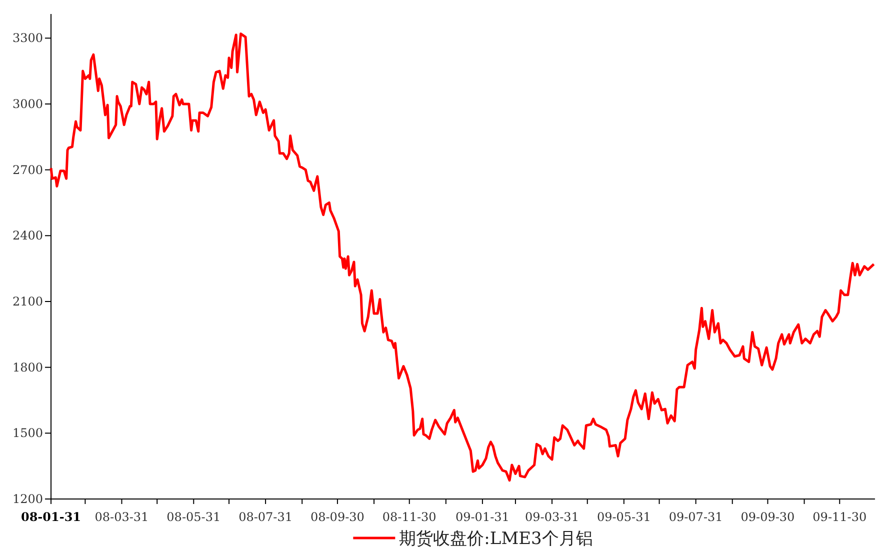 This screenshot has height=552, width=876. What do you see at coordinates (27, 235) in the screenshot?
I see `y-tick-label: 2400` at bounding box center [27, 235].